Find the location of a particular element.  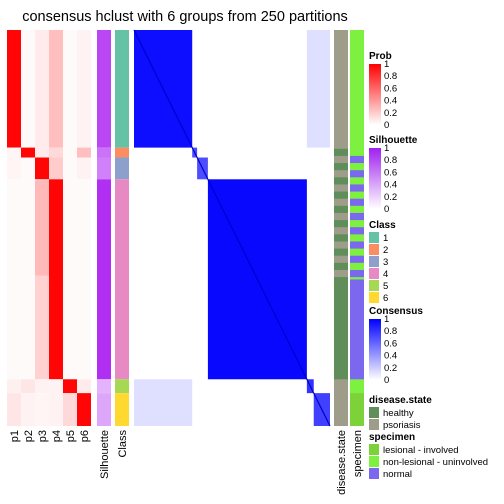

prob-legend-tick: 0.4 is located at coordinates (390, 101).